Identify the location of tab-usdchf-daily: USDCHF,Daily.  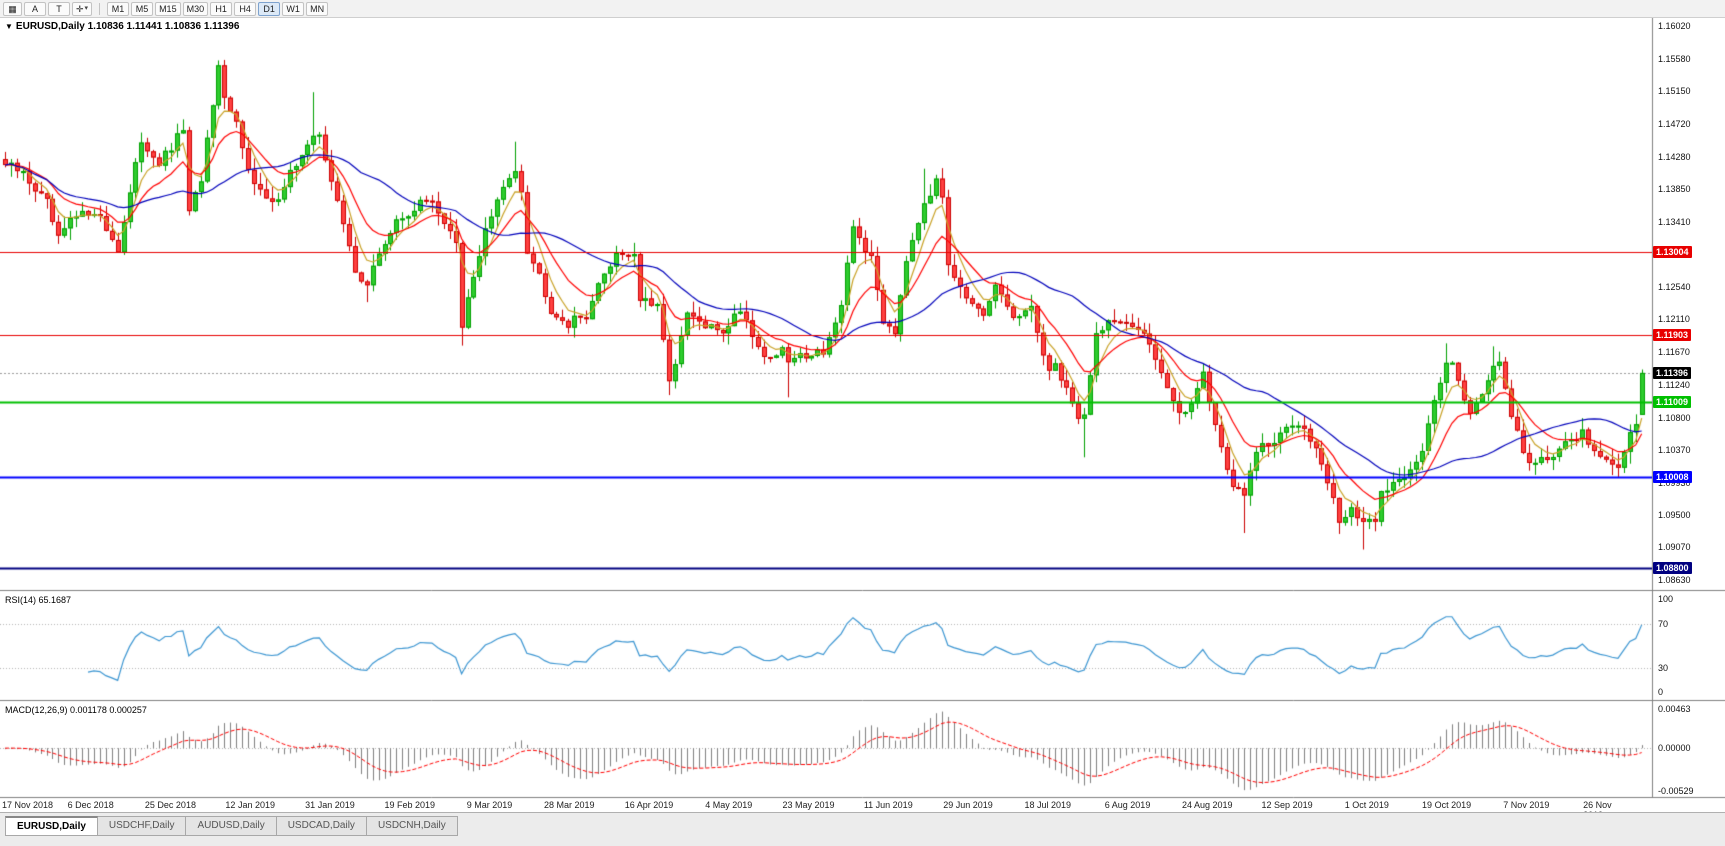
(142, 826).